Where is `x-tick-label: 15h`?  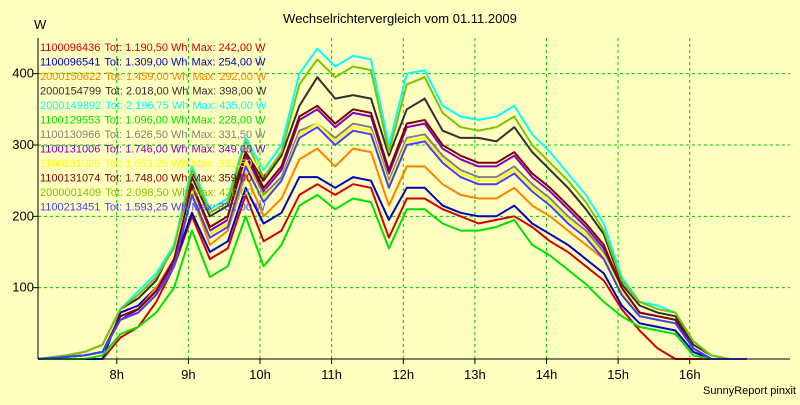
x-tick-label: 15h is located at coordinates (618, 374).